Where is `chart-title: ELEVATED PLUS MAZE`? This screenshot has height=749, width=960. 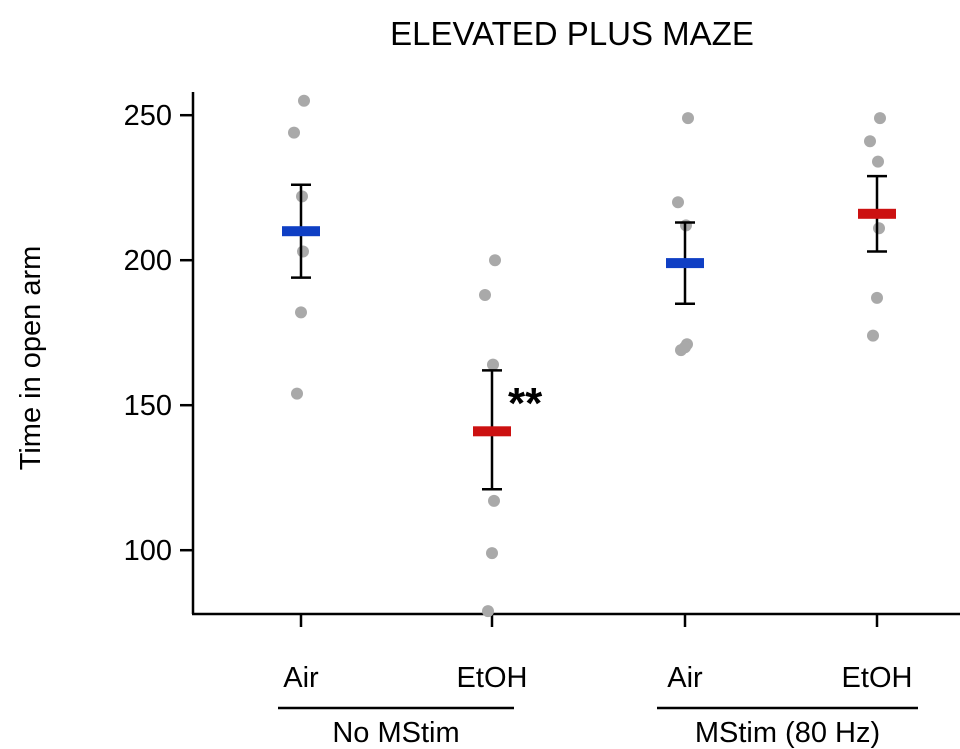
chart-title: ELEVATED PLUS MAZE is located at coordinates (572, 33).